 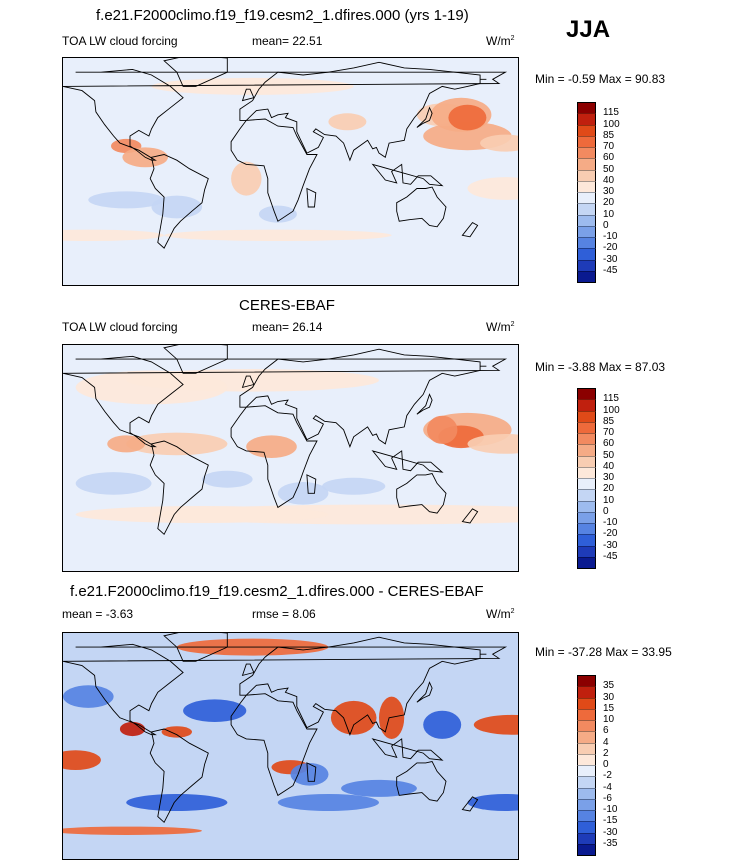 What do you see at coordinates (600, 367) in the screenshot?
I see `panel2-minmax-label: Min = -3.88 Max = 87.03` at bounding box center [600, 367].